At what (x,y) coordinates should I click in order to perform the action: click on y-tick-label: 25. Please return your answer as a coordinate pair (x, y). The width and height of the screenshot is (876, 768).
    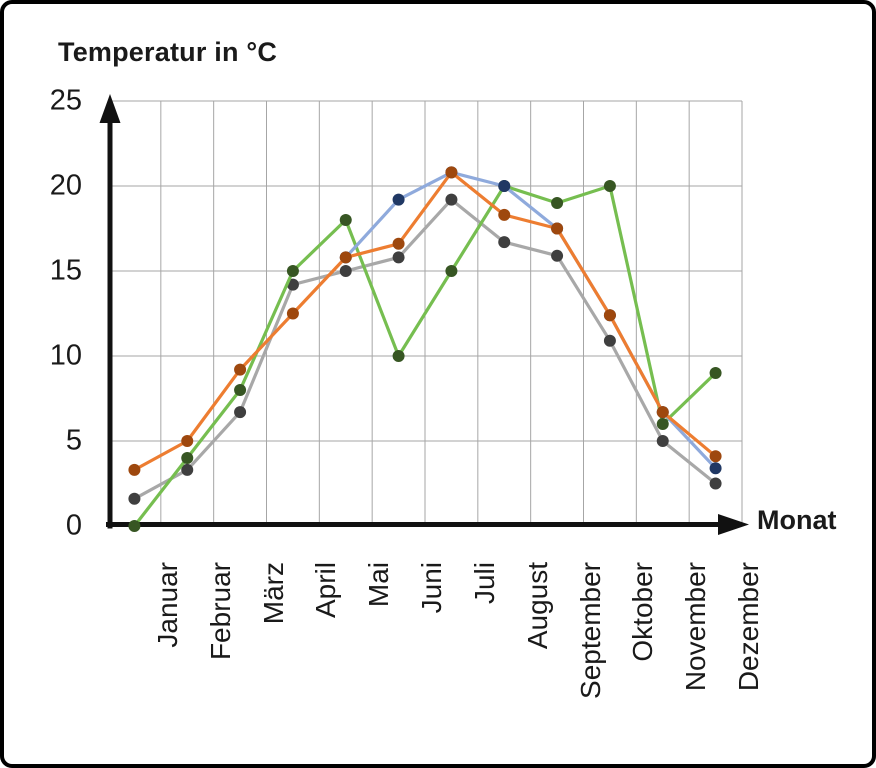
    Looking at the image, I should click on (65, 100).